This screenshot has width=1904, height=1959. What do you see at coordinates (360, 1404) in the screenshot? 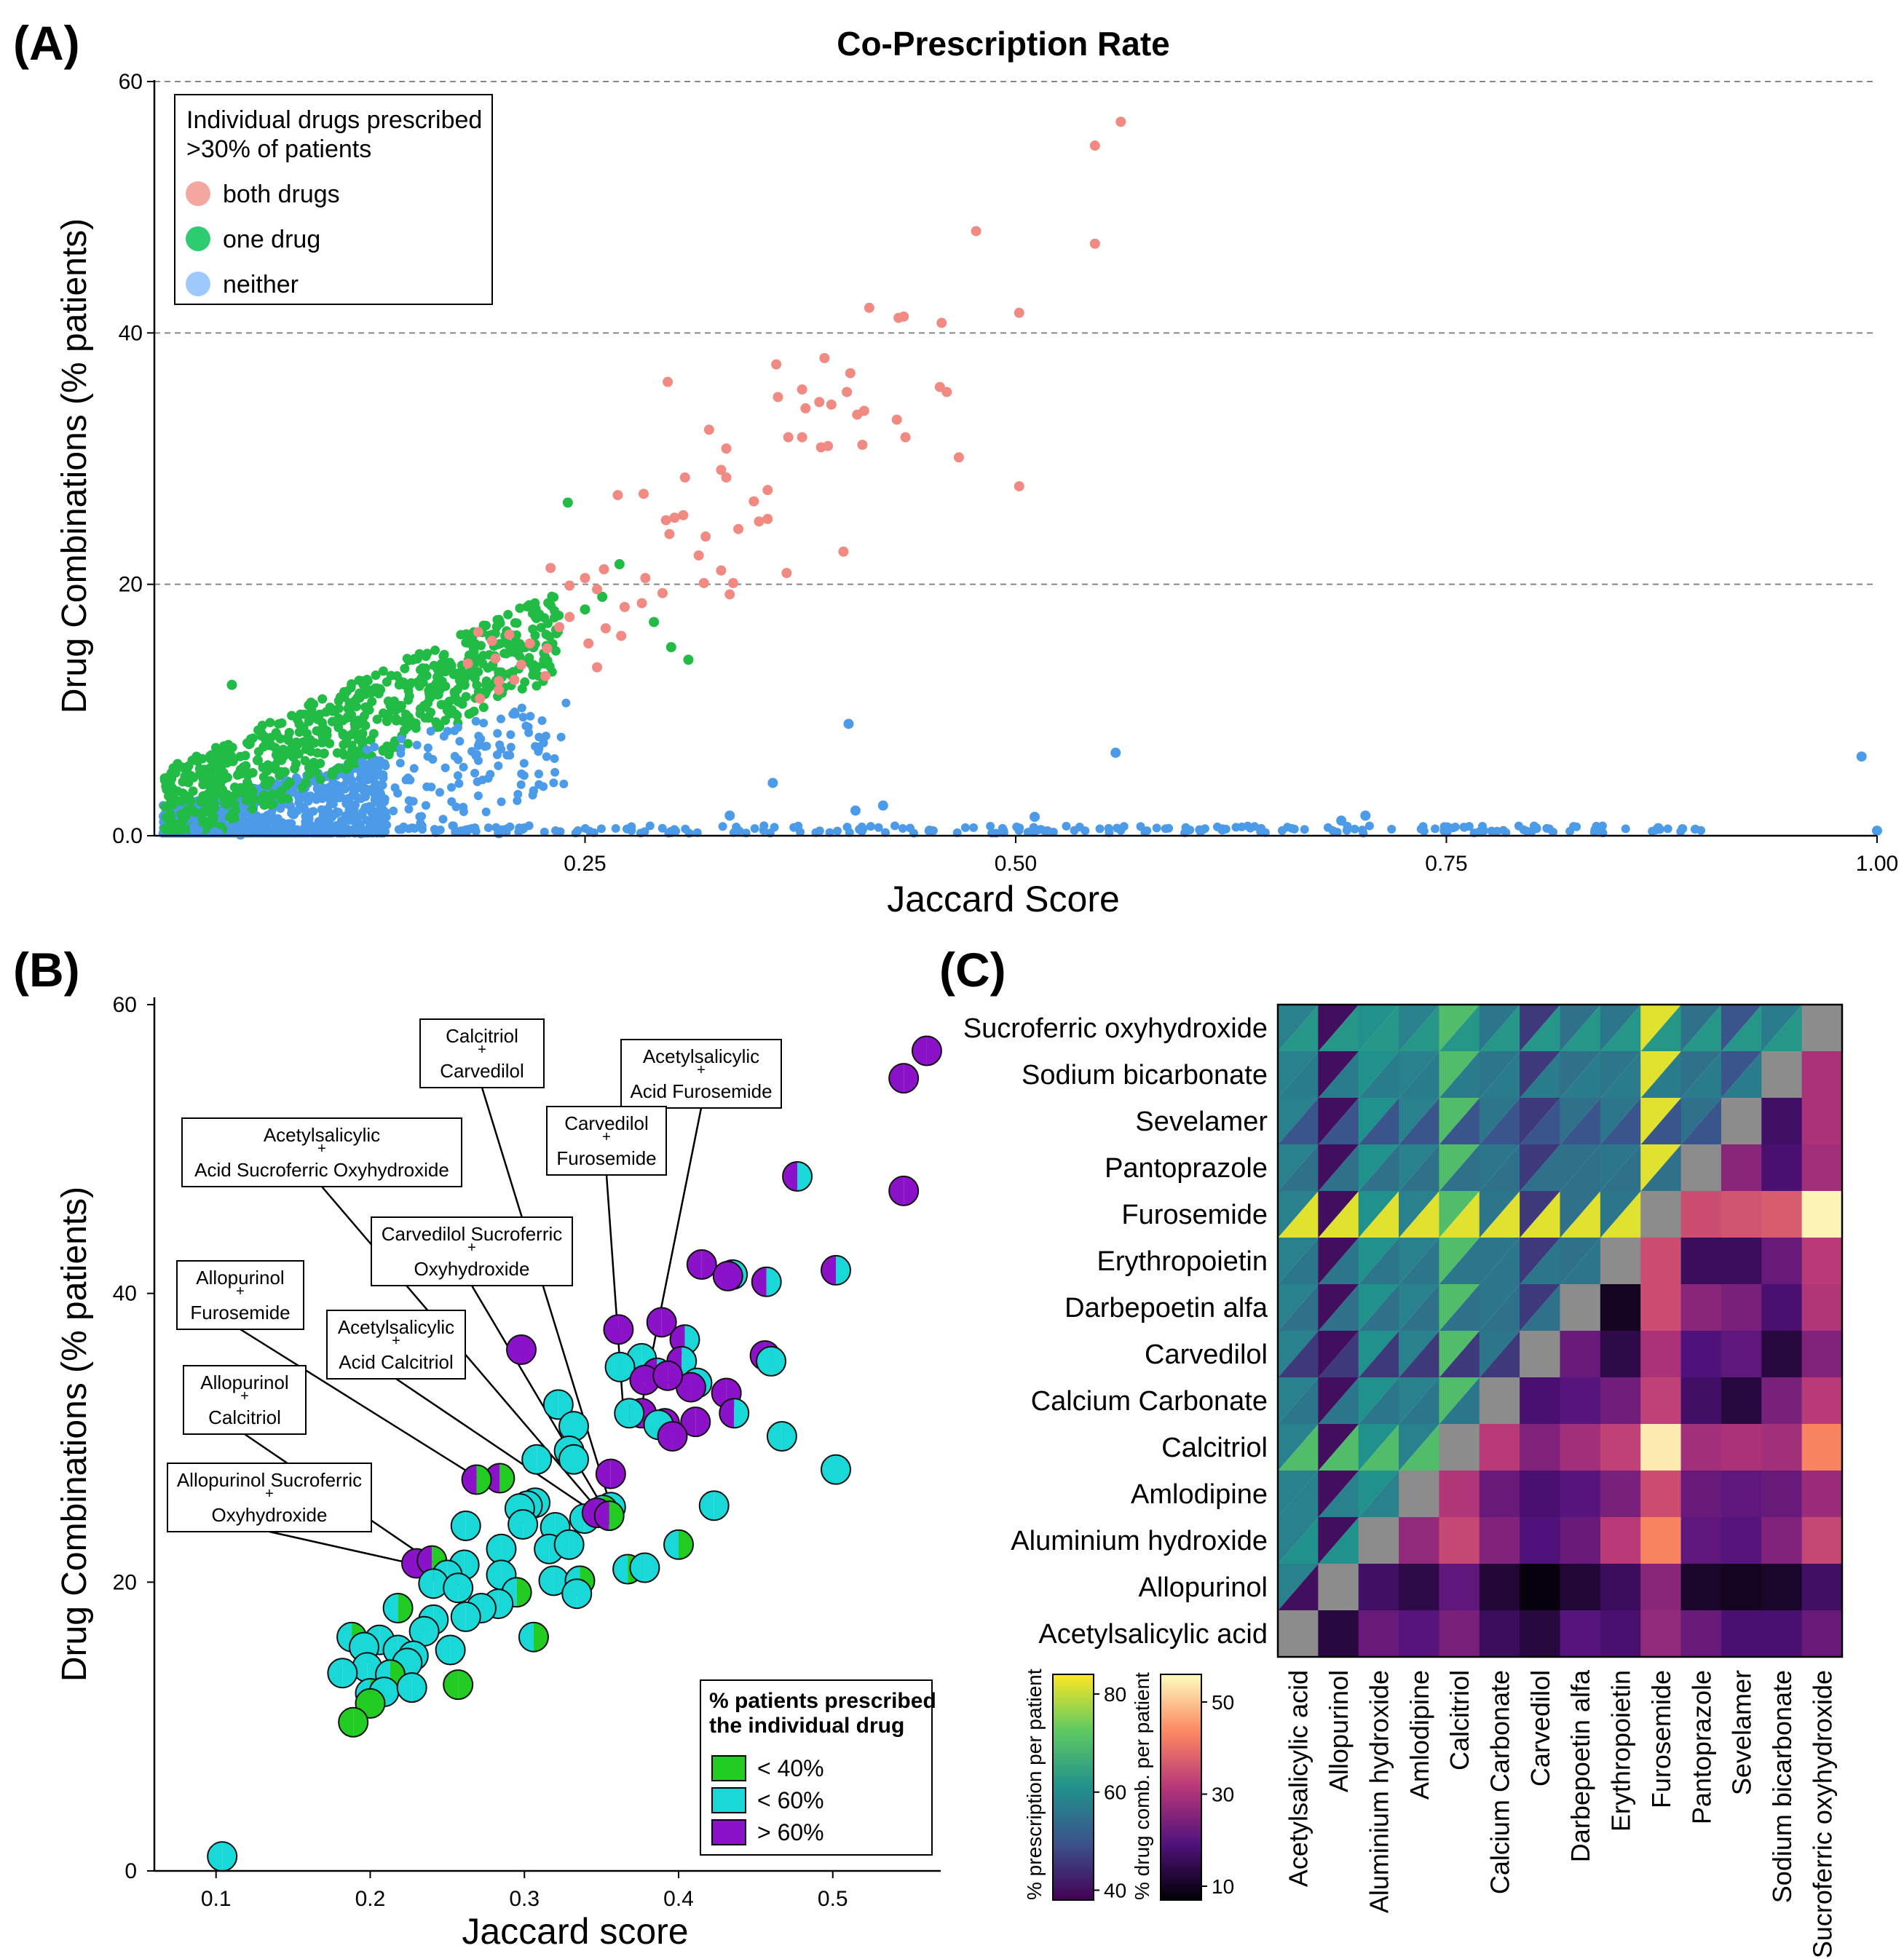
I see `panel-b-annotation-leader` at bounding box center [360, 1404].